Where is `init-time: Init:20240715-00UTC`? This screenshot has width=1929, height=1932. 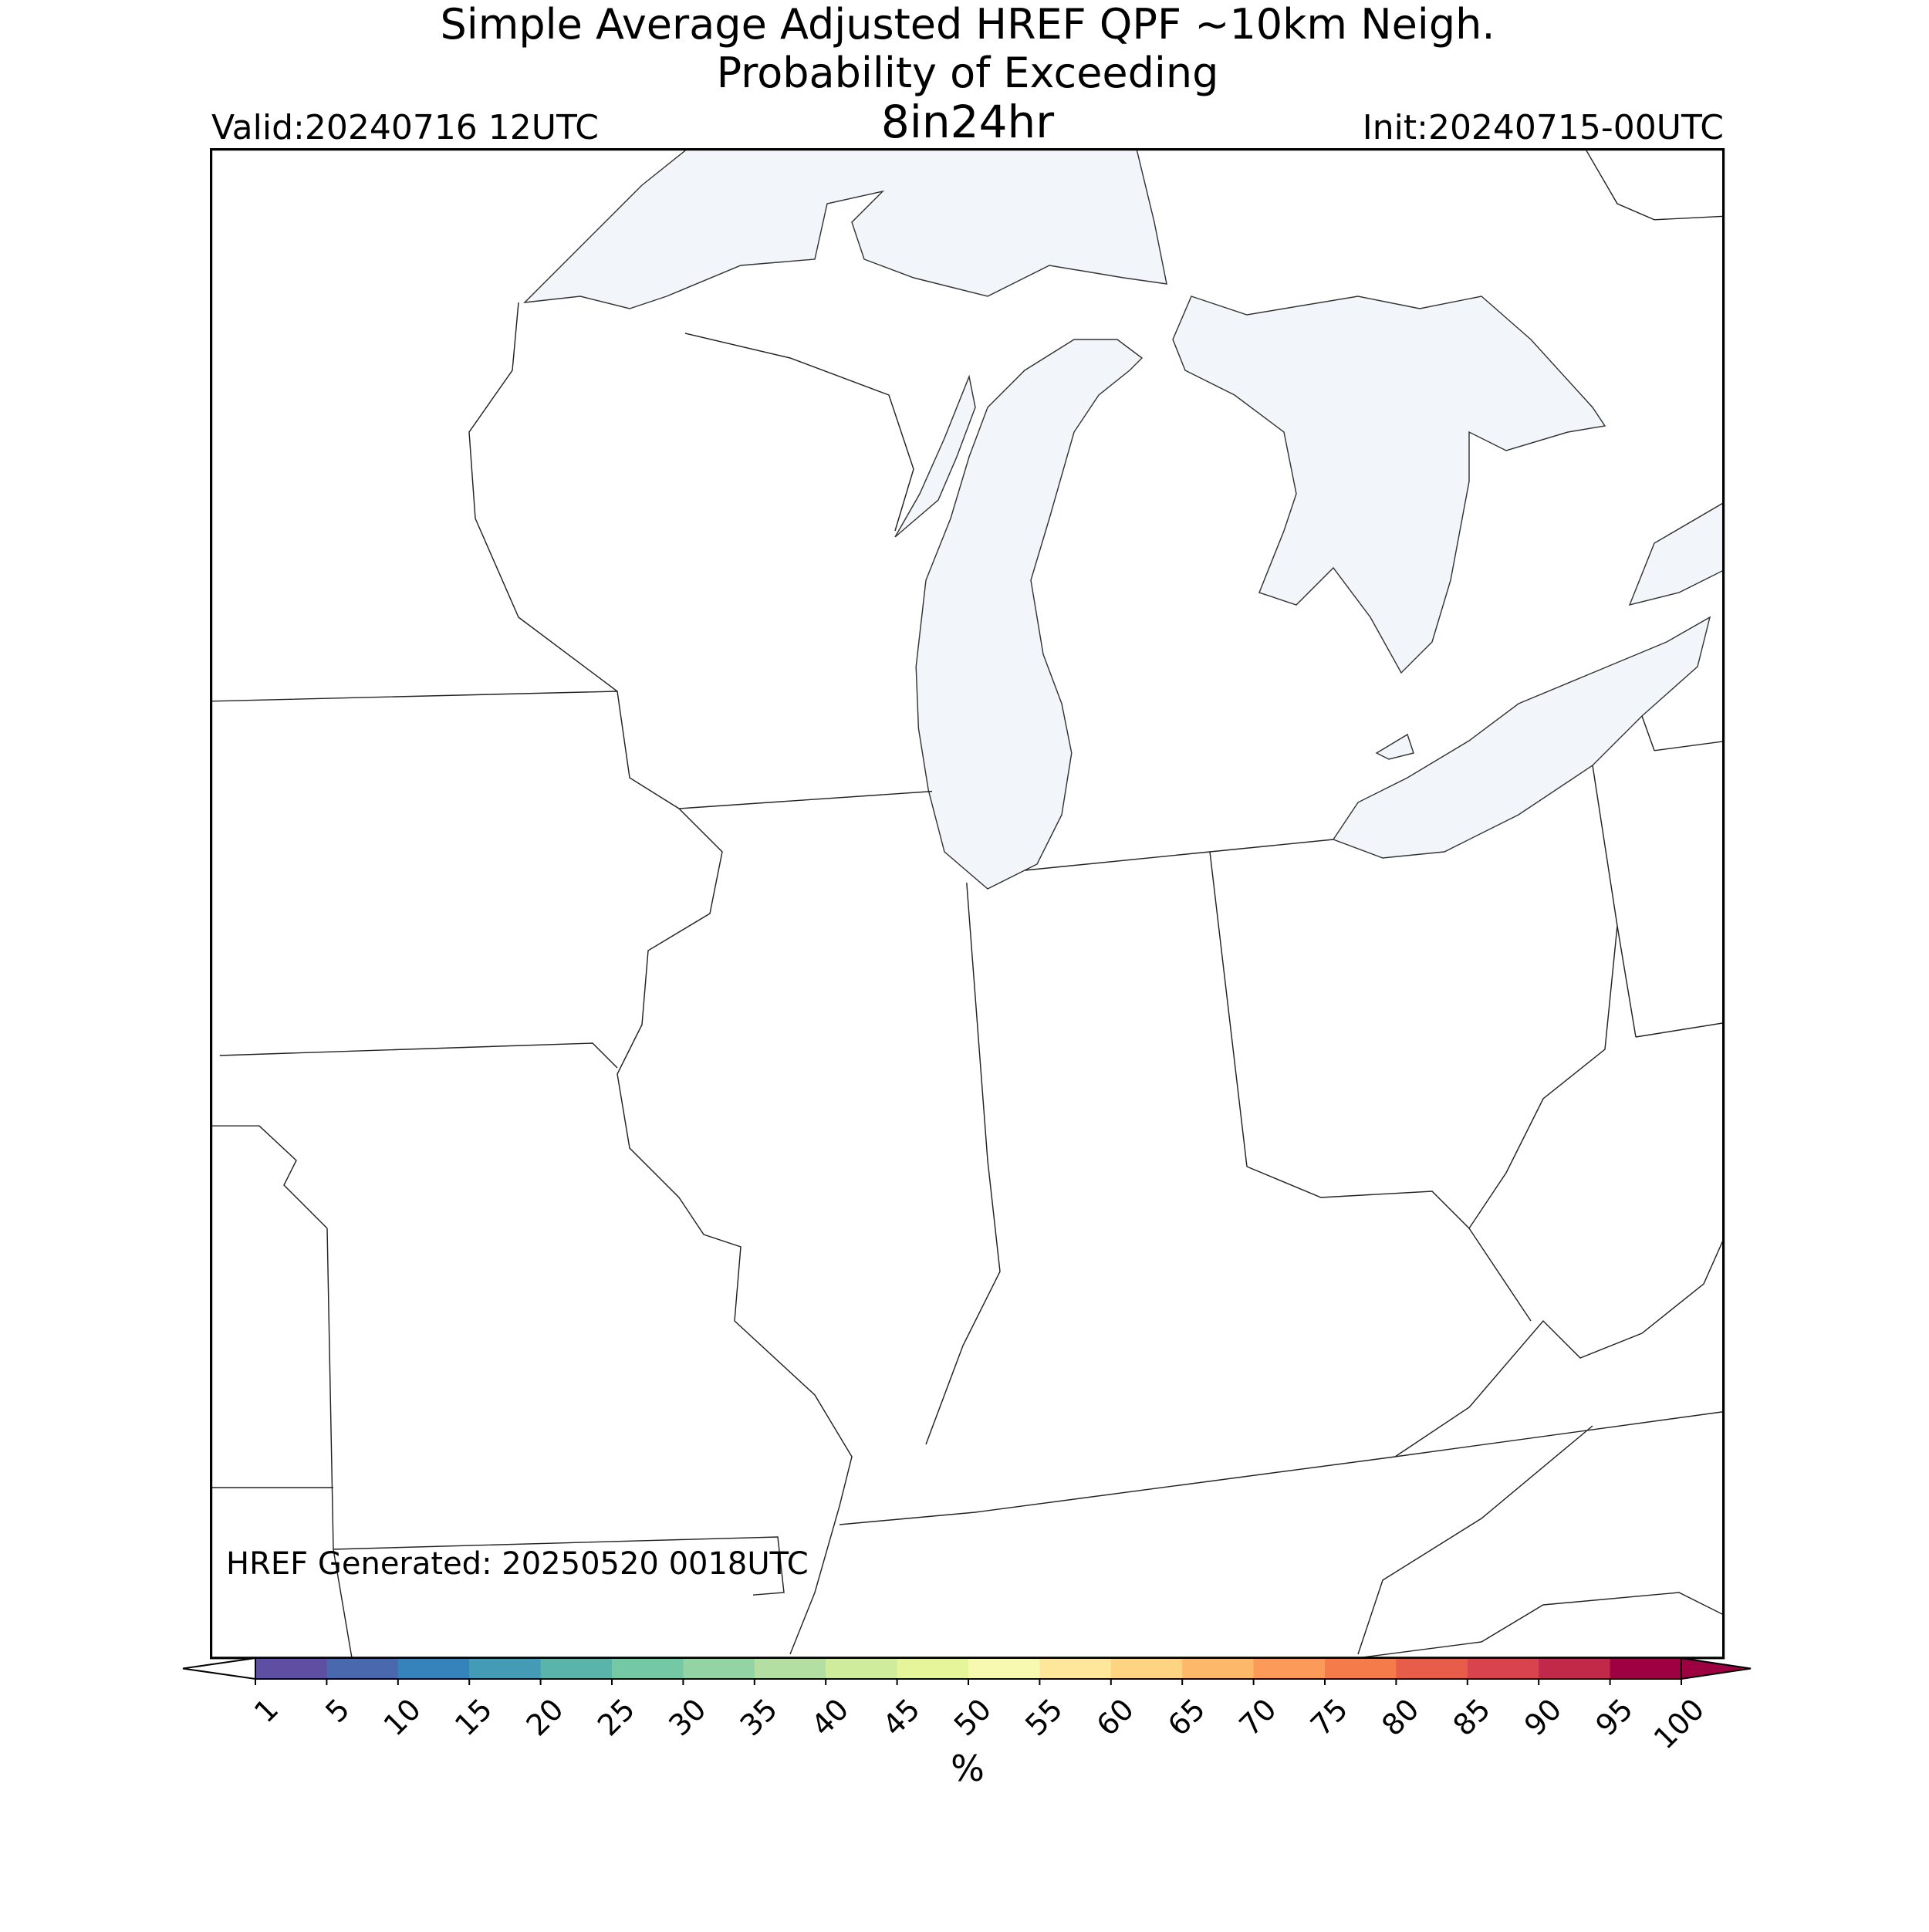 init-time: Init:20240715-00UTC is located at coordinates (1543, 127).